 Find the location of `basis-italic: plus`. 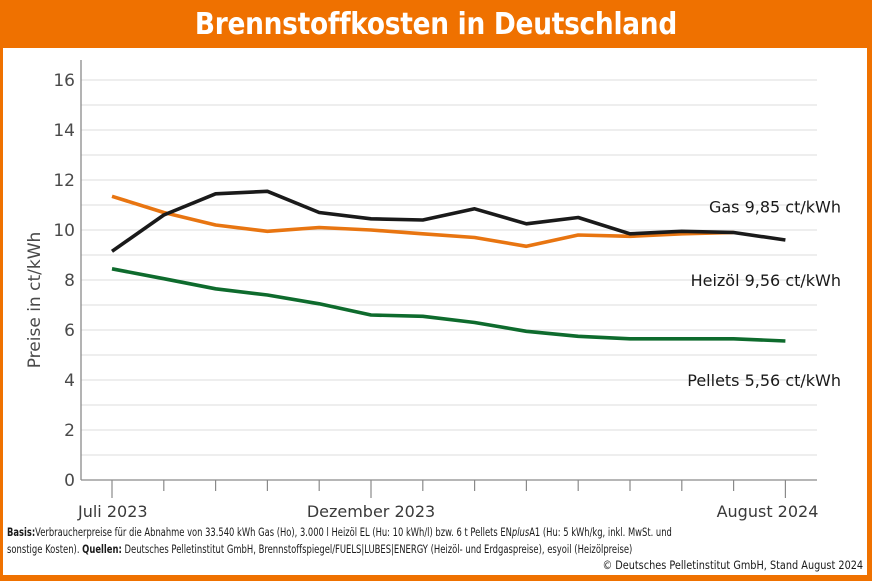

basis-italic: plus is located at coordinates (520, 532).